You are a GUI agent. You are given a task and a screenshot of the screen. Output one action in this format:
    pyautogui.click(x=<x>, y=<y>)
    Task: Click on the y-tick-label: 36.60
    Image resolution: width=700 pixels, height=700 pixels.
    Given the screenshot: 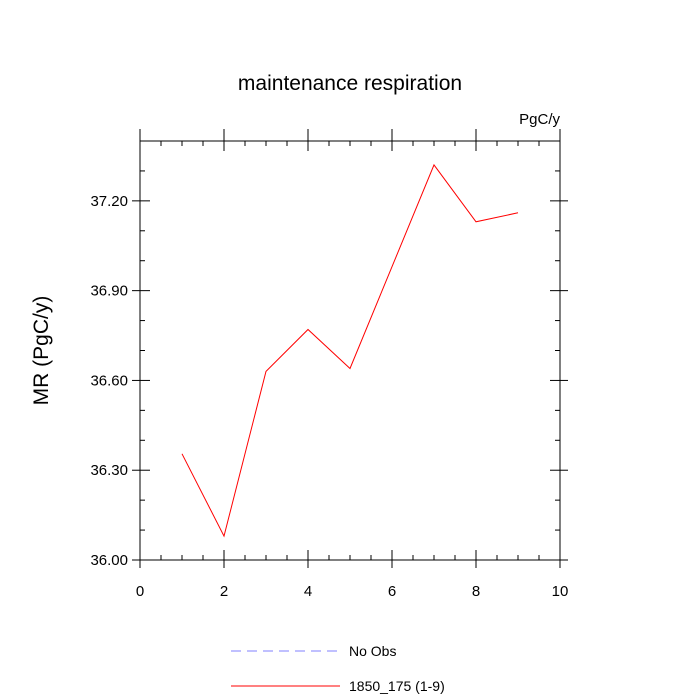 What is the action you would take?
    pyautogui.click(x=109, y=380)
    